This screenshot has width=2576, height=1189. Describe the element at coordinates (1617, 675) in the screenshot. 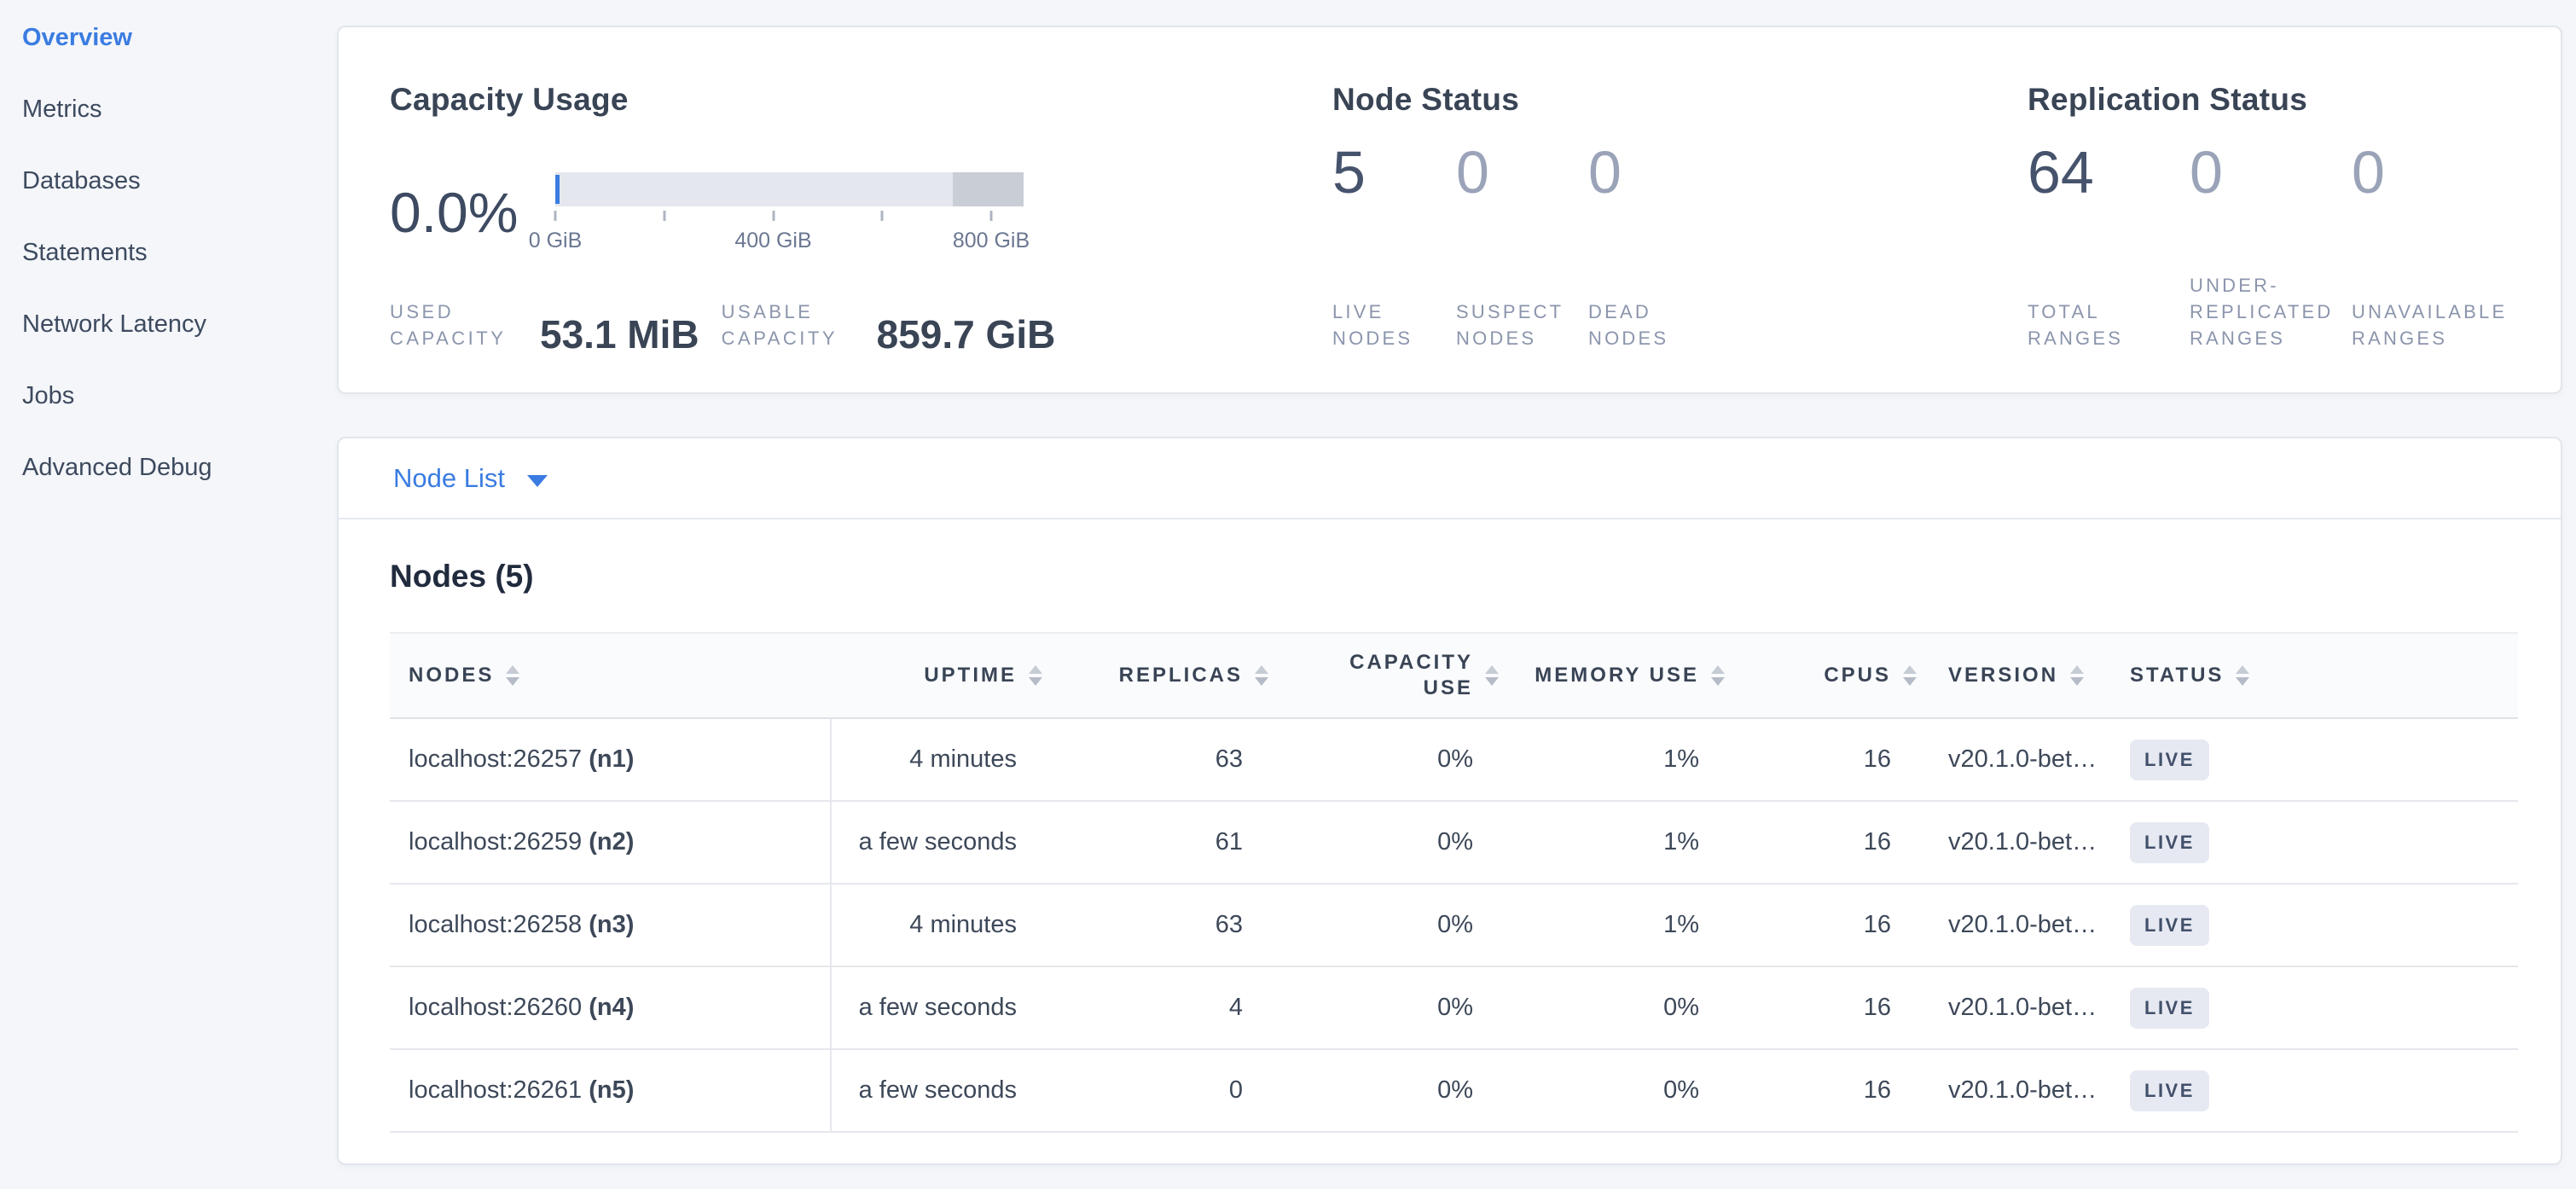

I see `column-header-label: MEMORY USE` at that location.